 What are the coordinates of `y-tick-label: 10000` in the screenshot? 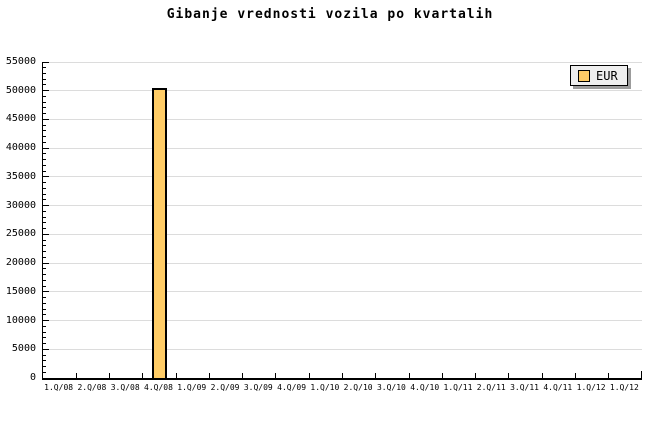 It's located at (20, 320).